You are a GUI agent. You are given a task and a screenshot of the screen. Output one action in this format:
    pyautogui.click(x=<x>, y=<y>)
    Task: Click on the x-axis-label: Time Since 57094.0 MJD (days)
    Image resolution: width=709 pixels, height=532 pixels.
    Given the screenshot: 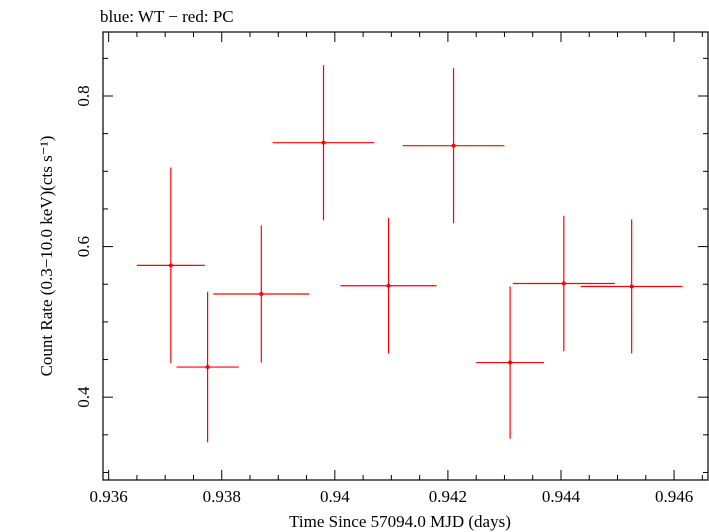 What is the action you would take?
    pyautogui.click(x=400, y=521)
    